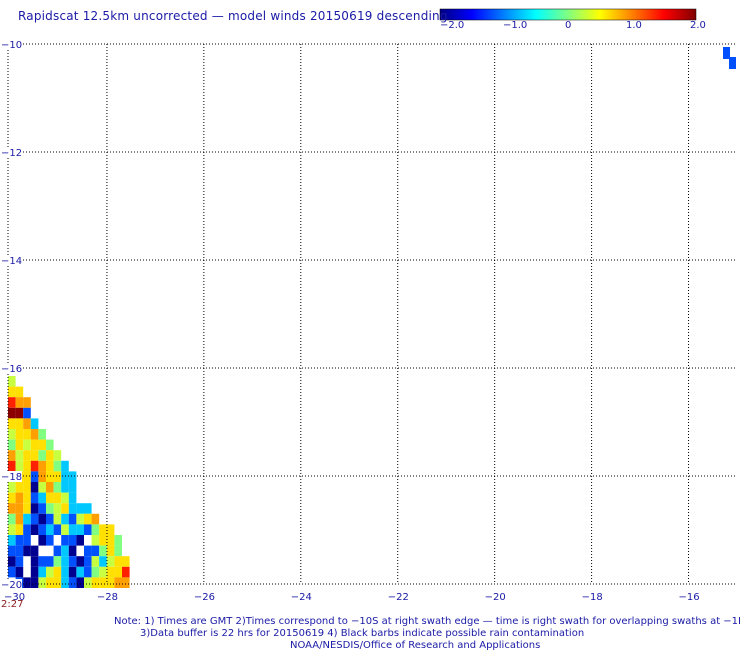  Describe the element at coordinates (11, 261) in the screenshot. I see `lat-tick-label: −14` at that location.